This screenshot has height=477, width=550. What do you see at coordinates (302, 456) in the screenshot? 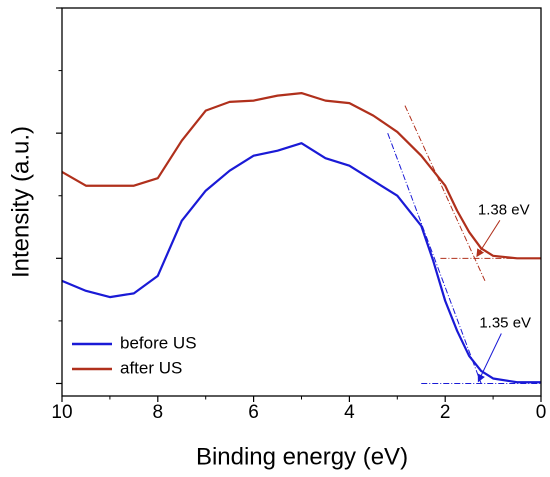
I see `x-axis-title: Binding energy (eV)` at bounding box center [302, 456].